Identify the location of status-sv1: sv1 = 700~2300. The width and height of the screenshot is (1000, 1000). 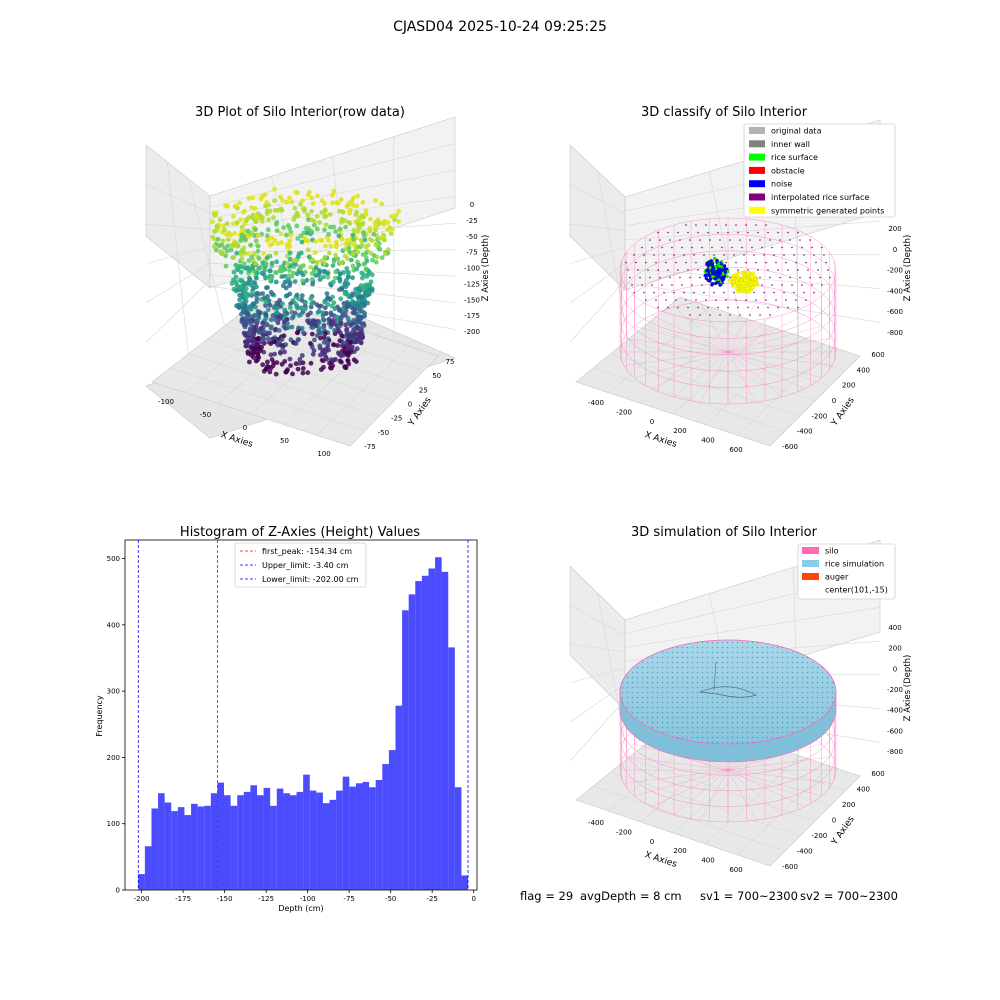
(749, 896).